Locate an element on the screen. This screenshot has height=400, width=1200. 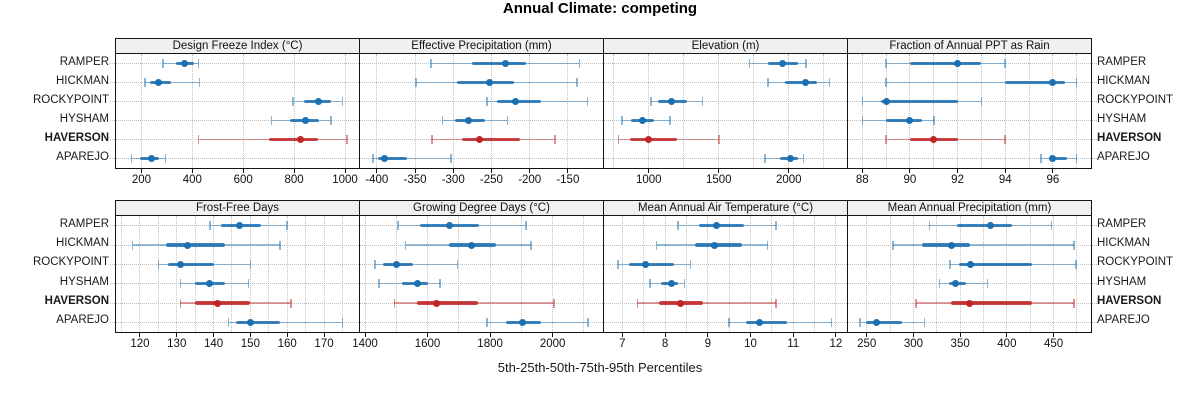
axis-tick-label: 350 is located at coordinates (960, 344).